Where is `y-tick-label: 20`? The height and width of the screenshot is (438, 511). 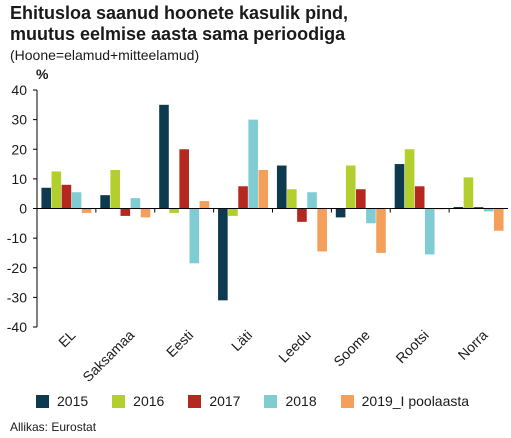 y-tick-label: 20 is located at coordinates (19, 149).